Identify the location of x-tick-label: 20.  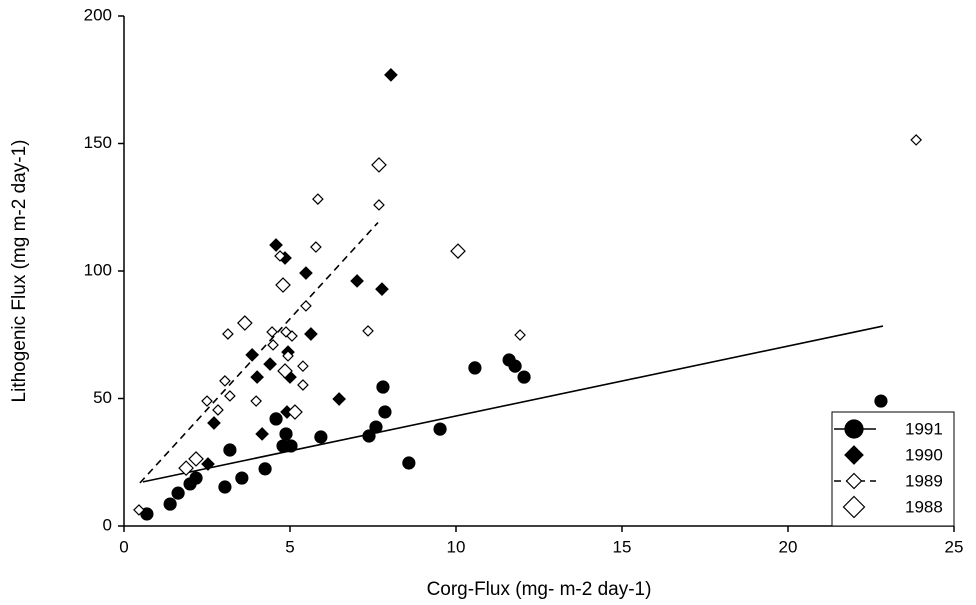
(788, 546).